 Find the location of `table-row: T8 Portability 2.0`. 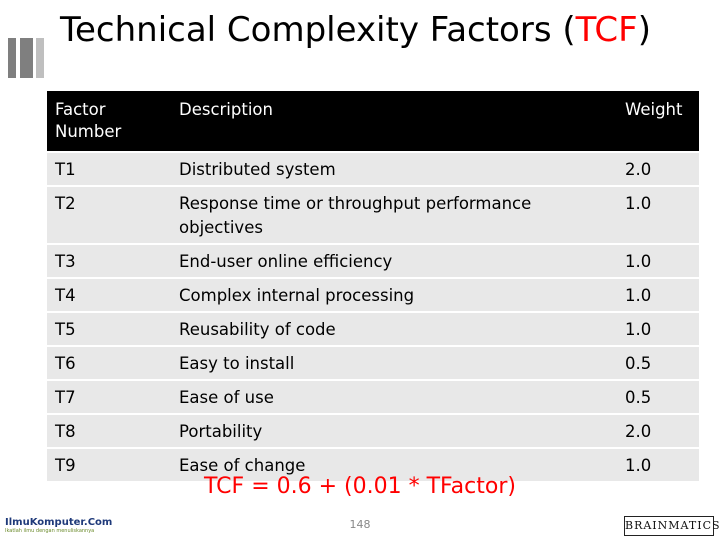

table-row: T8 Portability 2.0 is located at coordinates (373, 430).